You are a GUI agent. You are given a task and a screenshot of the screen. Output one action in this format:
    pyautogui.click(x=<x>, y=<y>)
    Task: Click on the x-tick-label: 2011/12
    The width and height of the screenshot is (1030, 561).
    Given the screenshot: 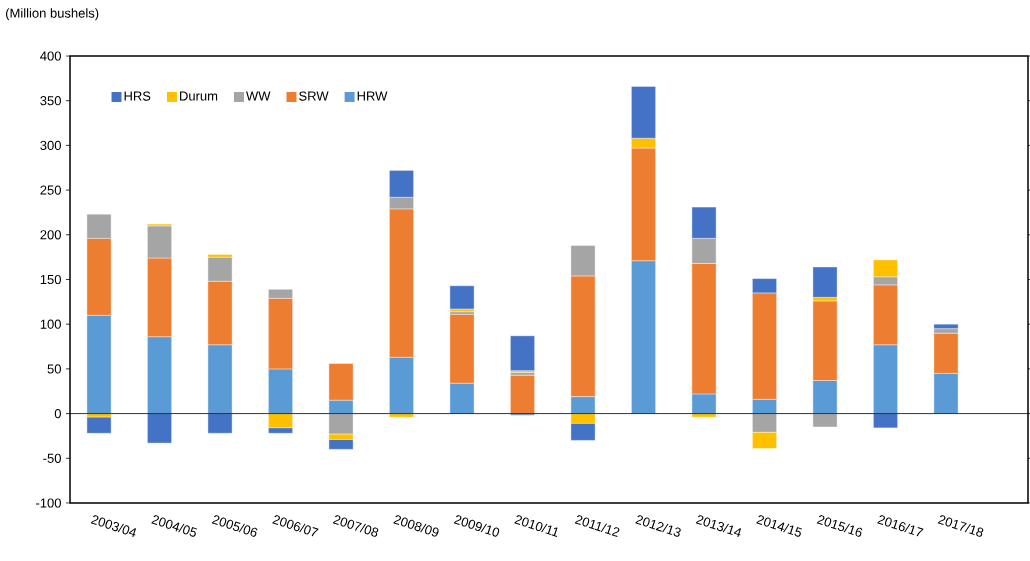 What is the action you would take?
    pyautogui.click(x=597, y=526)
    